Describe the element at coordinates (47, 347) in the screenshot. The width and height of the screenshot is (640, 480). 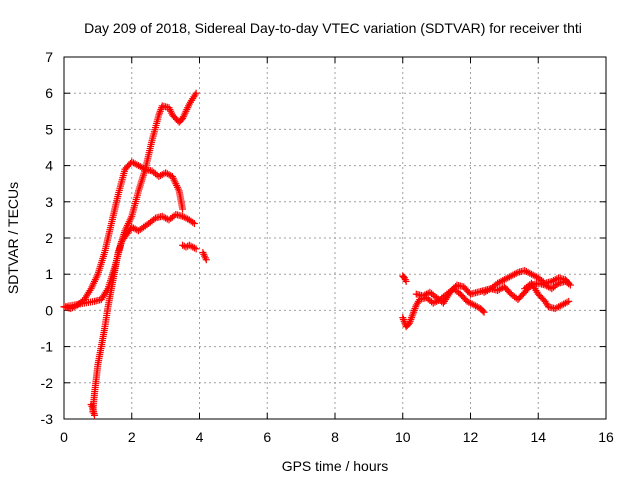
I see `y-tick-label: -1` at that location.